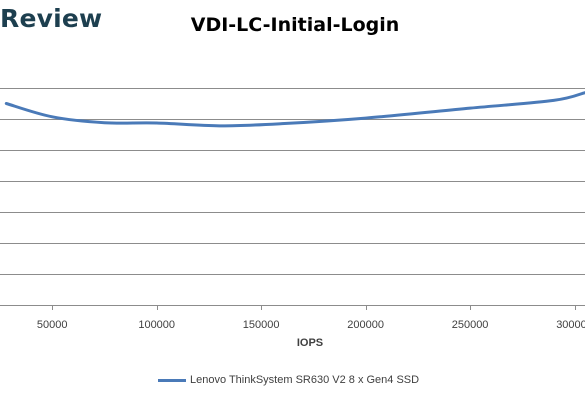  I want to click on x-tick-label: 200000, so click(365, 325).